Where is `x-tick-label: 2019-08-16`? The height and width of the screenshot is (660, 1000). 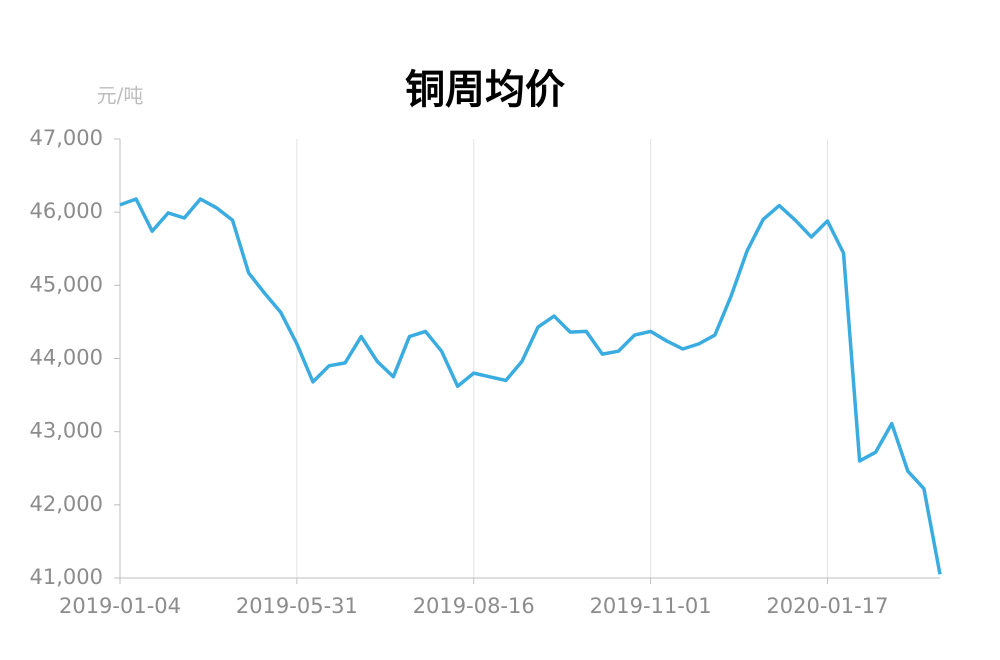 x-tick-label: 2019-08-16 is located at coordinates (474, 606).